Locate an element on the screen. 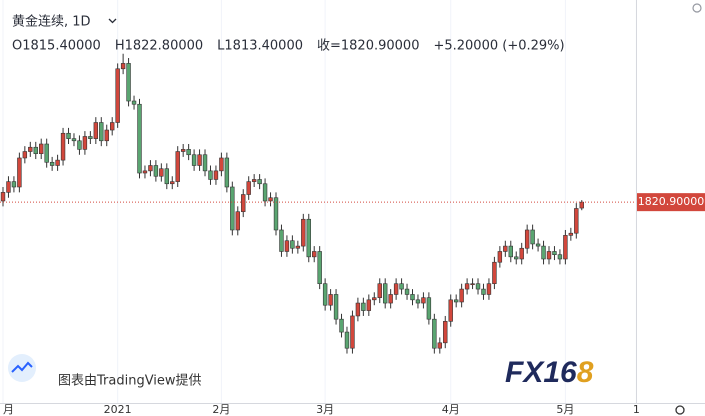  tv-logo-bg is located at coordinates (22, 368).